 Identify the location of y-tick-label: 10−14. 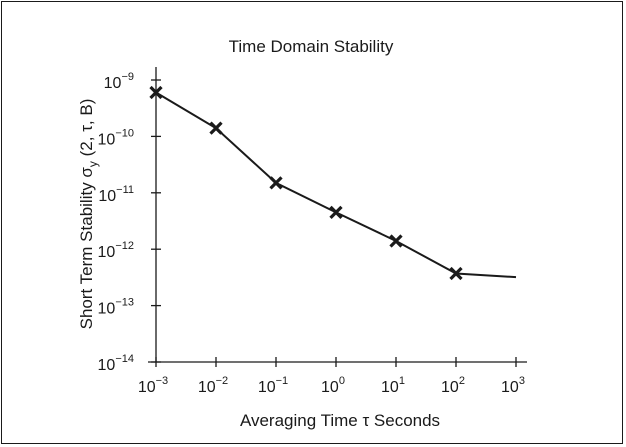
(116, 363).